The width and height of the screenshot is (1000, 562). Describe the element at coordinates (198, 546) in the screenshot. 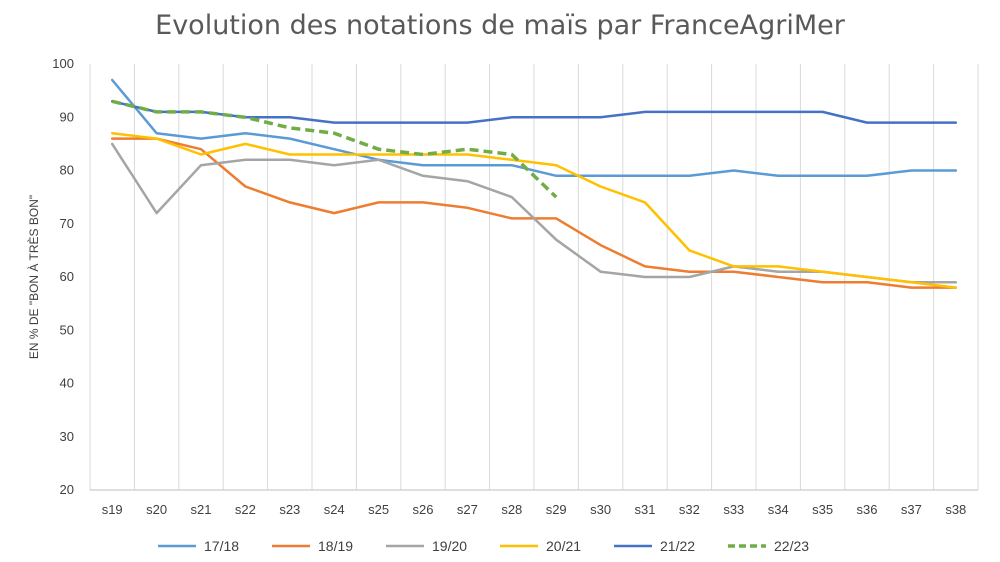

I see `legend-item: 17/18` at that location.